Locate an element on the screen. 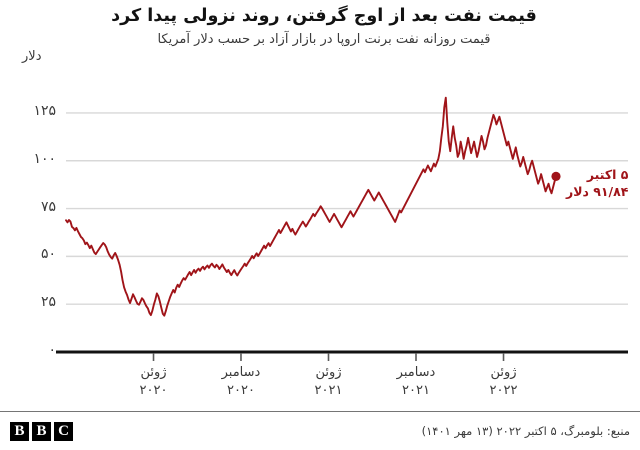 This screenshot has width=640, height=450. y-tick-label: ۱۰۰ is located at coordinates (44, 158).